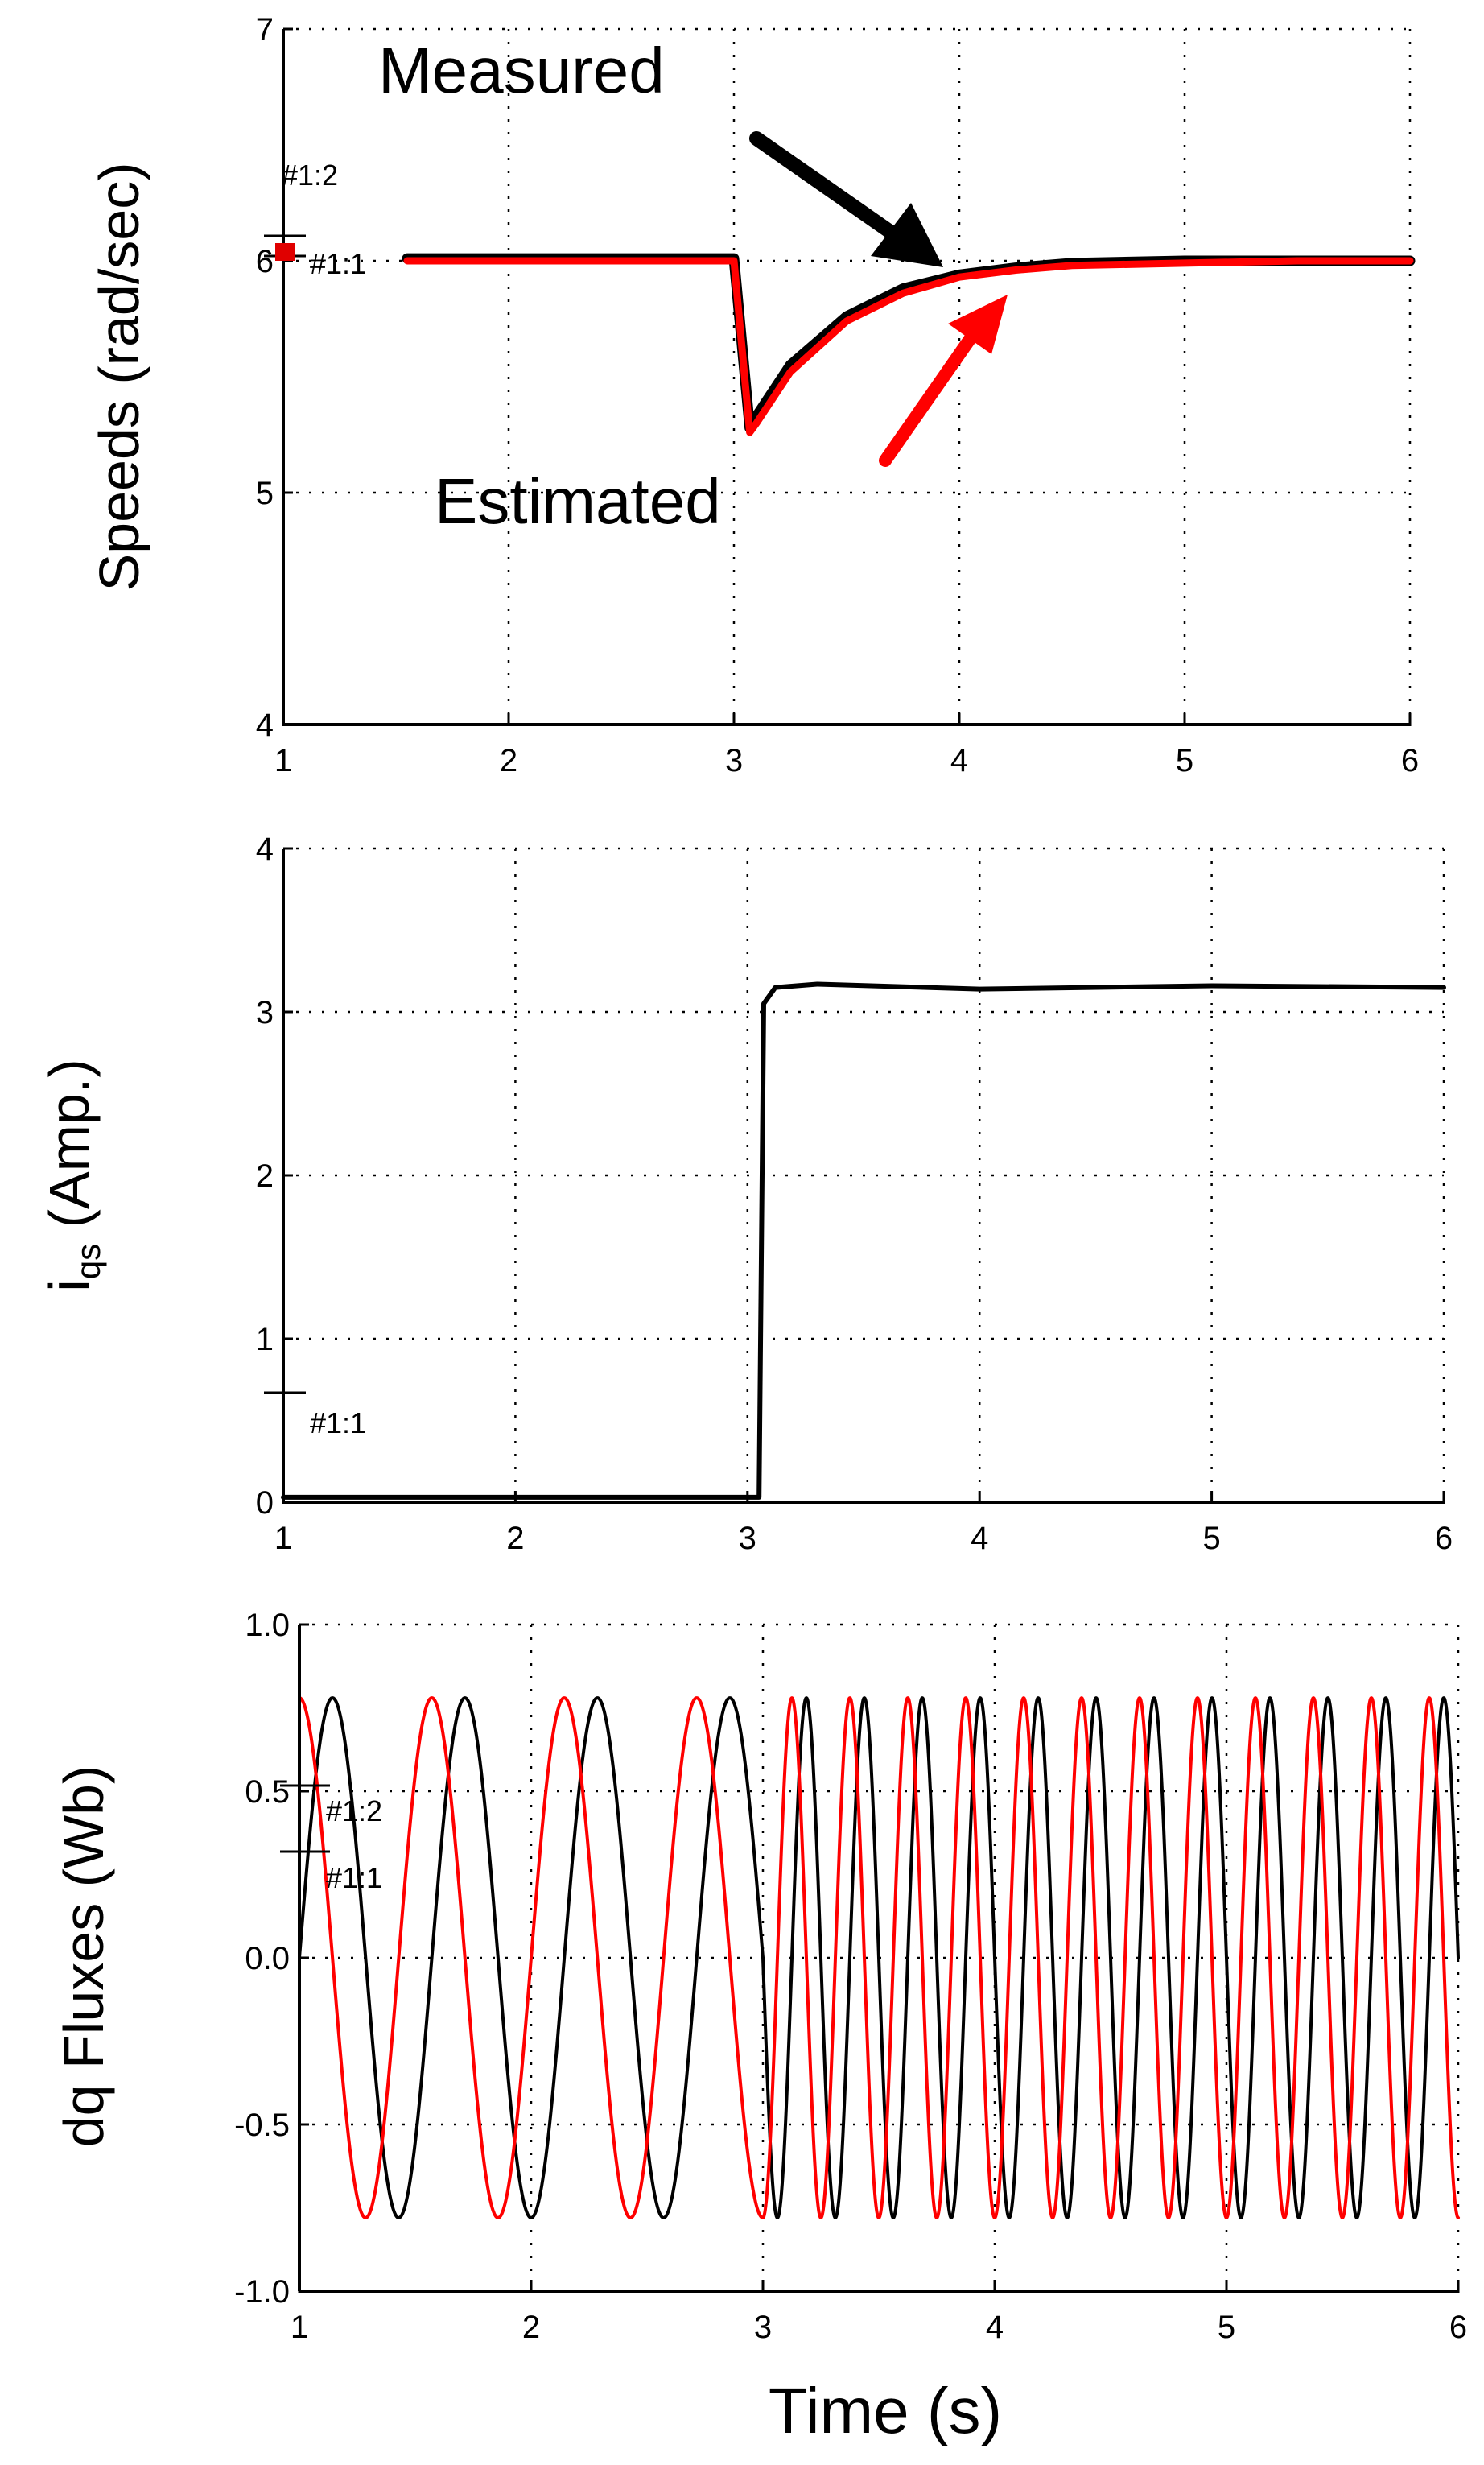 This screenshot has height=2465, width=1484. What do you see at coordinates (119, 376) in the screenshot?
I see `speeds-y-label: Speeds (rad/sec)` at bounding box center [119, 376].